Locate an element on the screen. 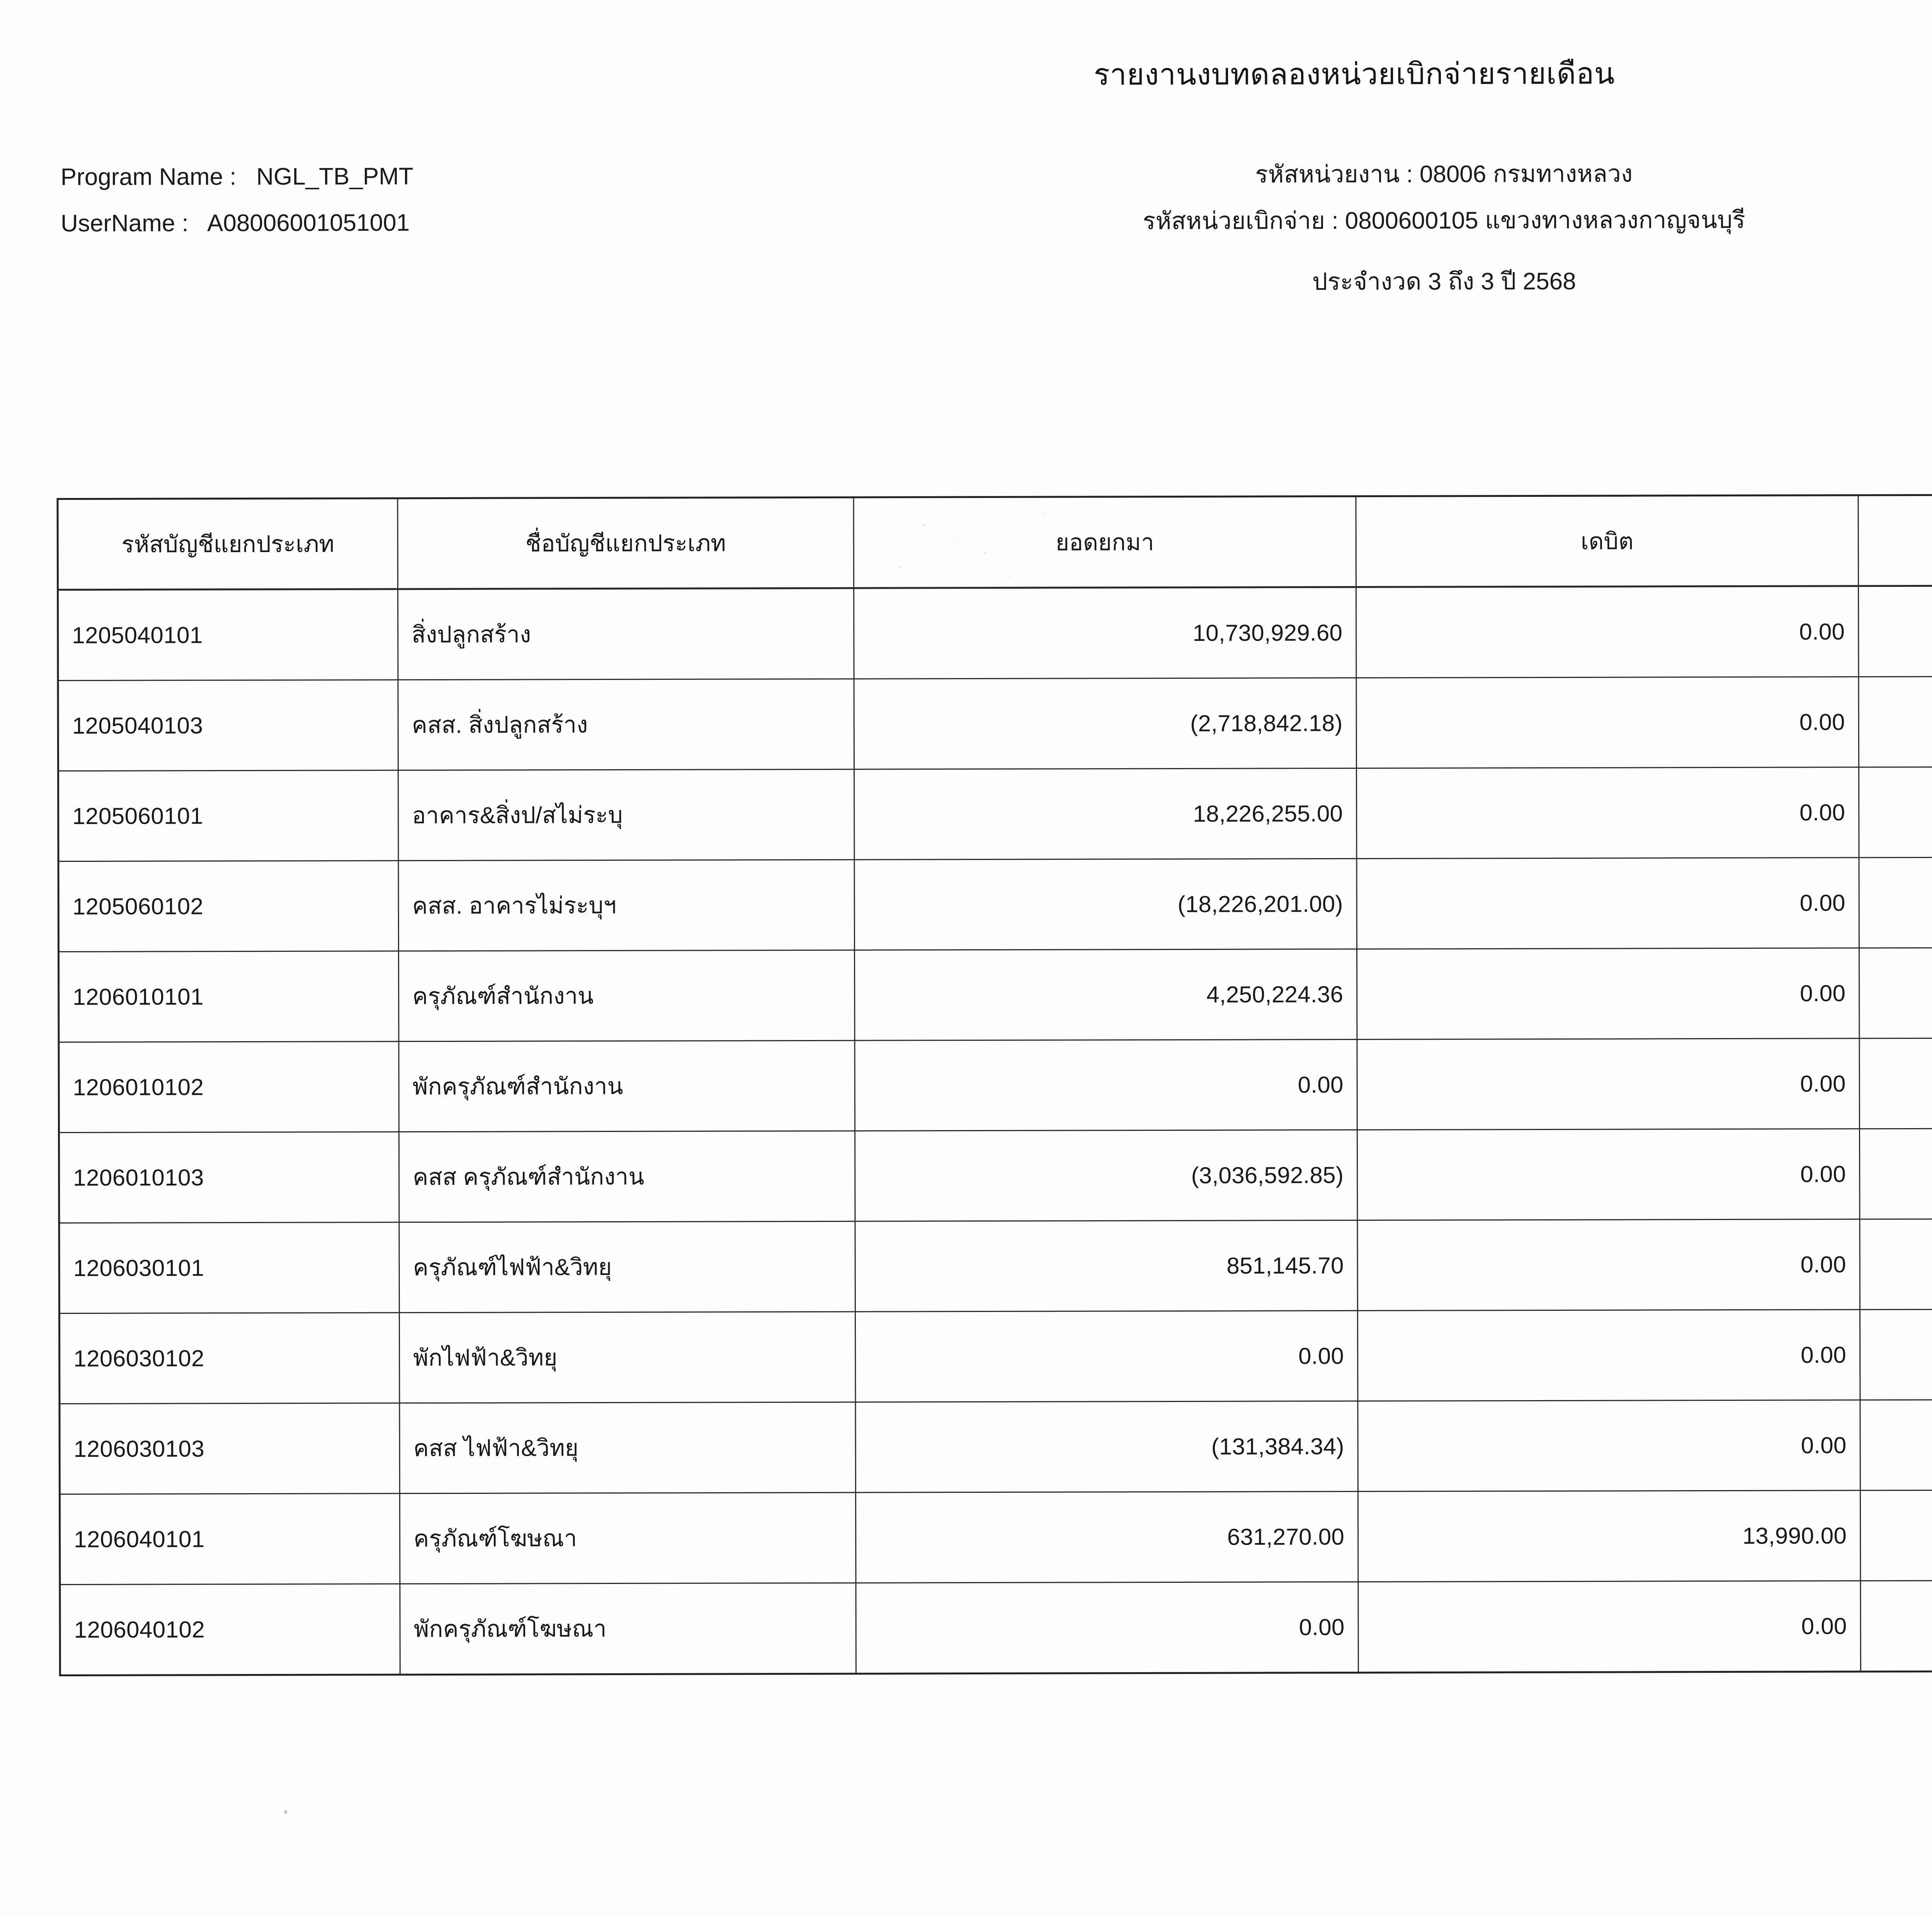 This screenshot has width=1932, height=1917. cell-account-code: 1206030102 is located at coordinates (230, 1358).